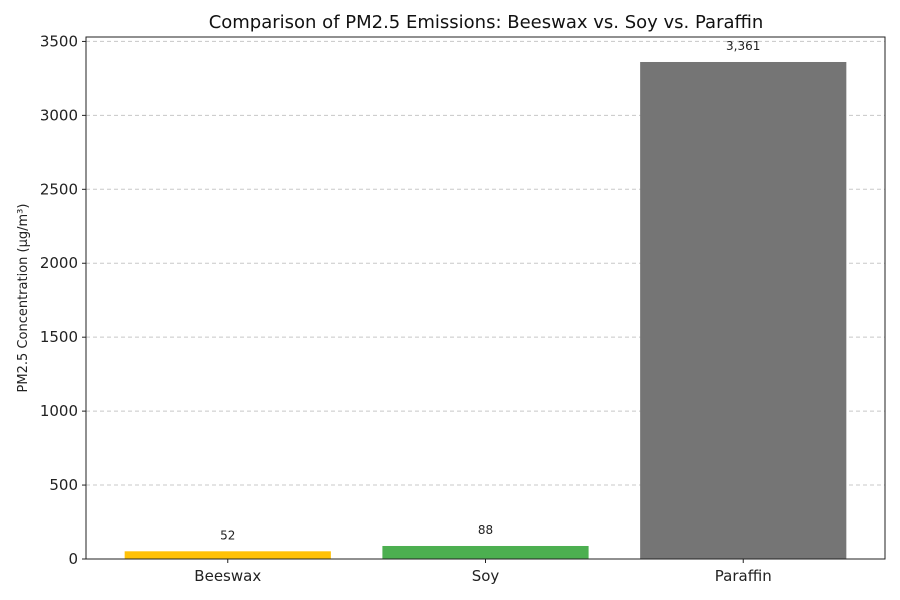 This screenshot has height=600, width=900. What do you see at coordinates (485, 552) in the screenshot?
I see `bar-soy` at bounding box center [485, 552].